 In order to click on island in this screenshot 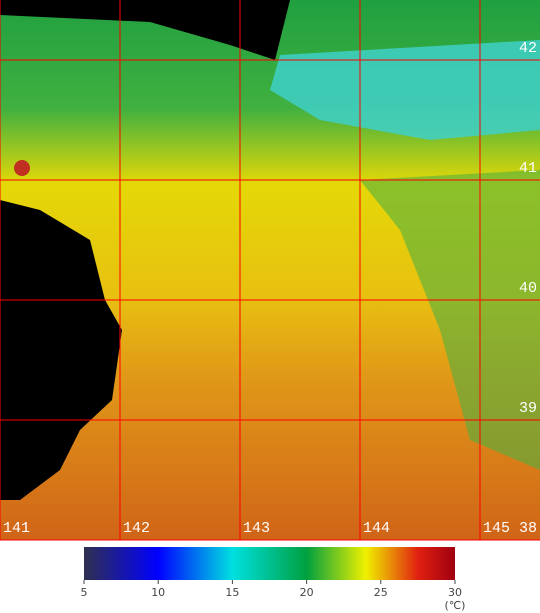, I will do `click(22, 168)`.